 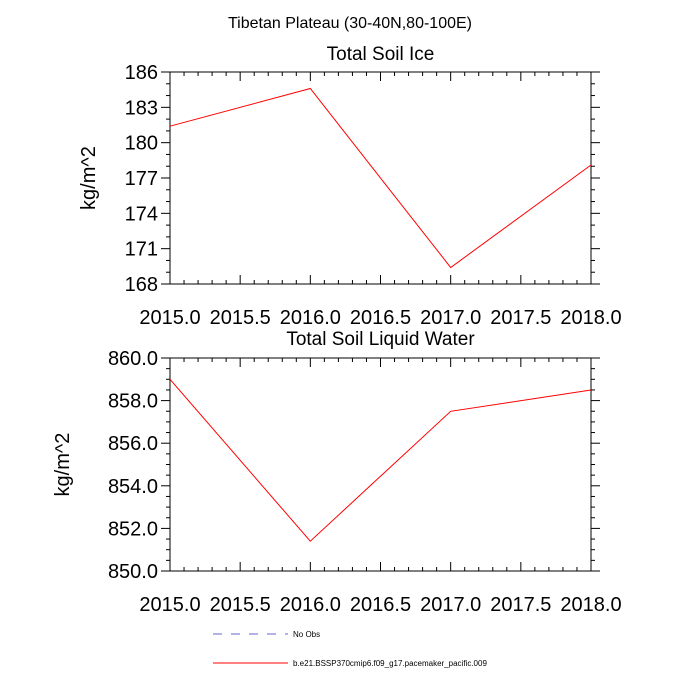 I want to click on figure-title: Tibetan Plateau (30-40N,80-100E), so click(x=350, y=23).